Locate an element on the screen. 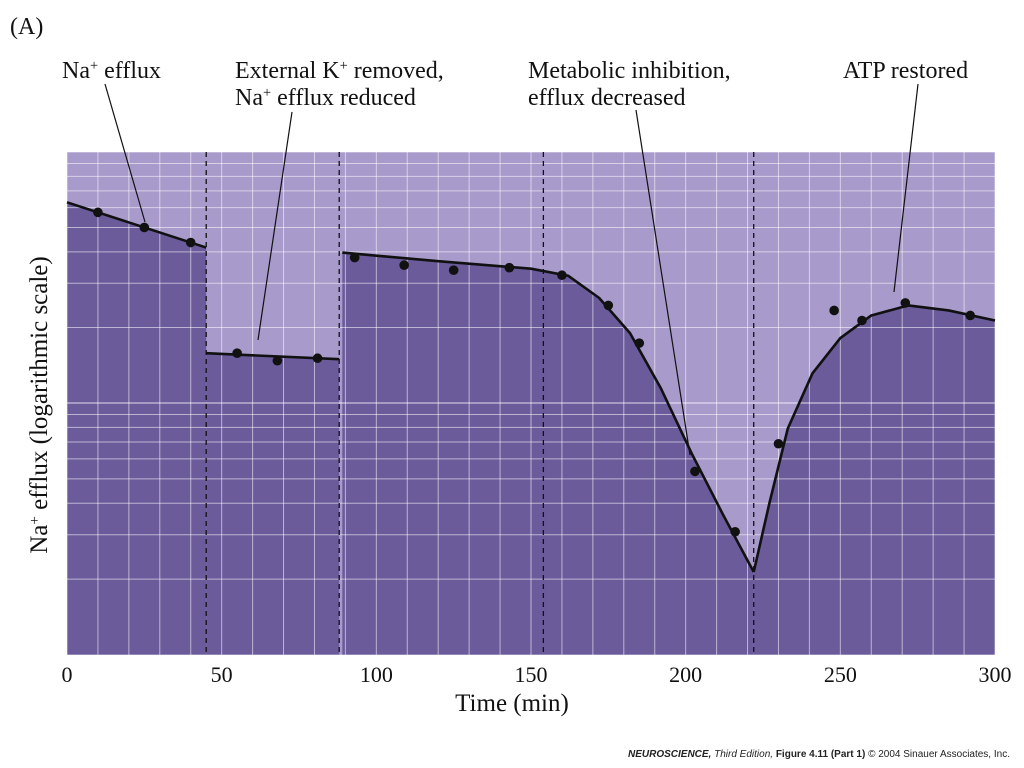  annotation-na-efflux-ion: Na is located at coordinates (76, 71).